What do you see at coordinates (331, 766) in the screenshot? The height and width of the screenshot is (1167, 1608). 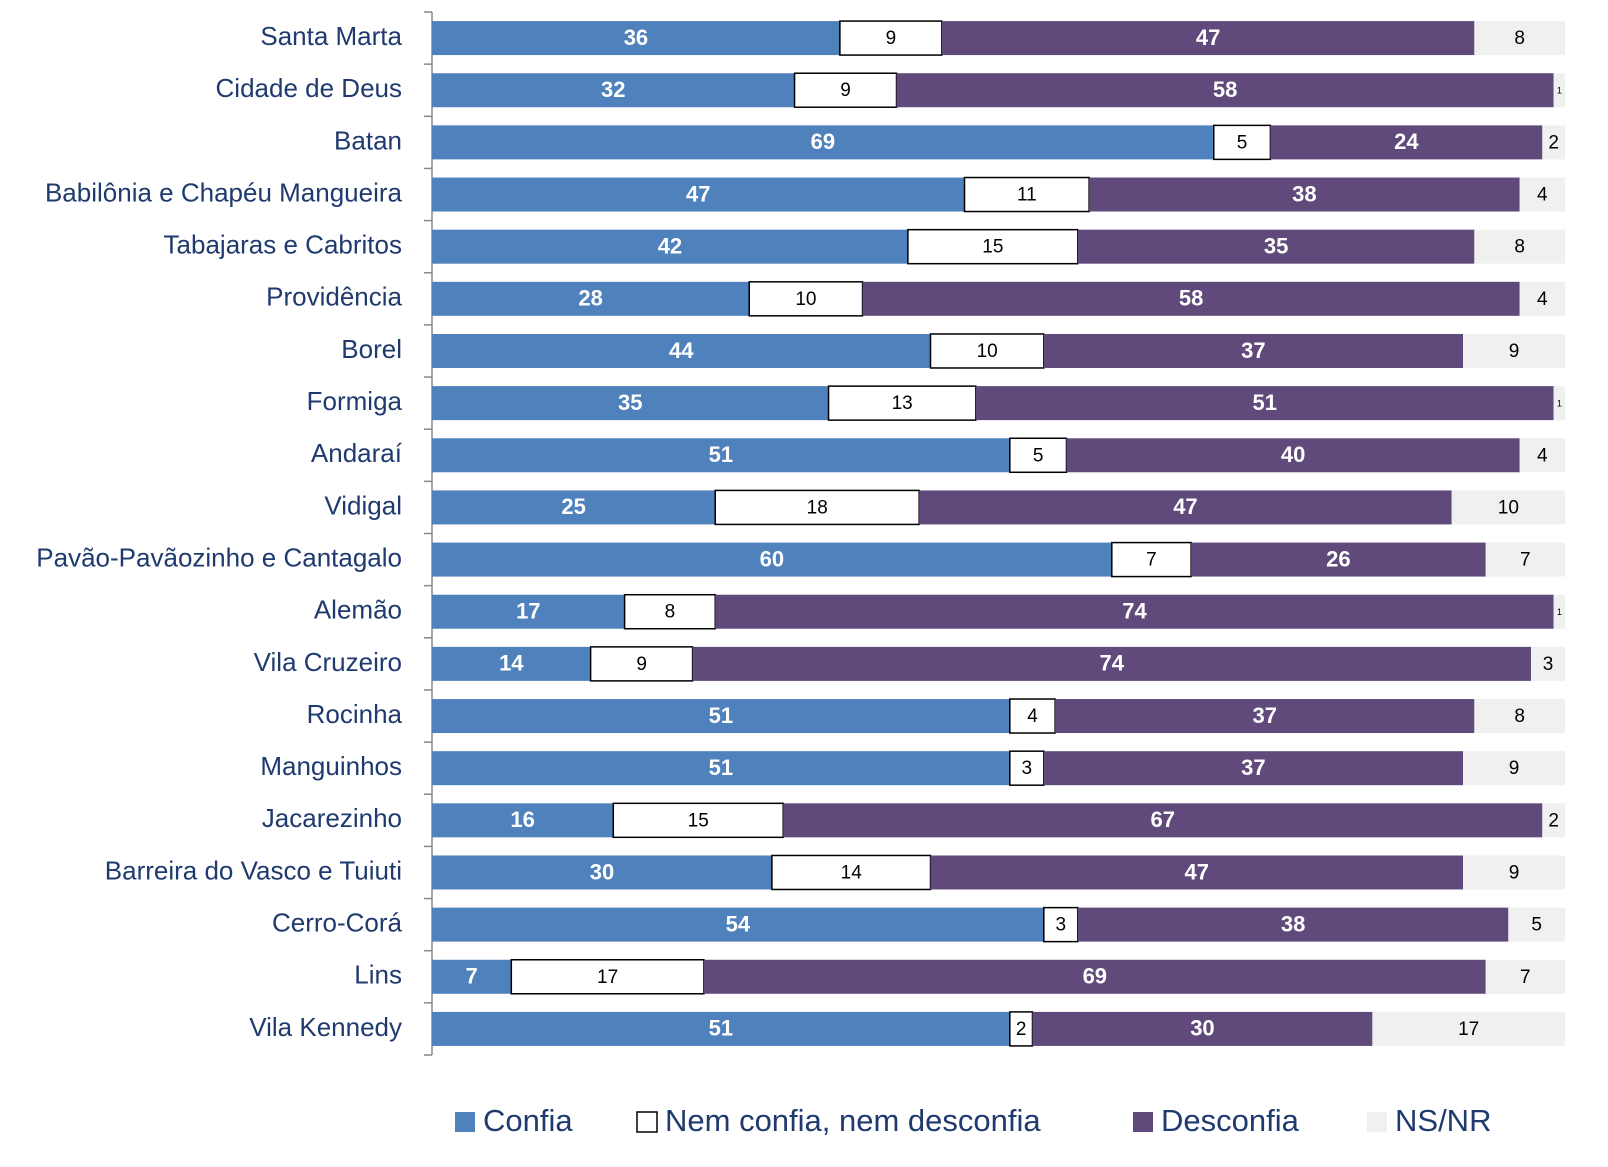 I see `category-label: Manguinhos` at bounding box center [331, 766].